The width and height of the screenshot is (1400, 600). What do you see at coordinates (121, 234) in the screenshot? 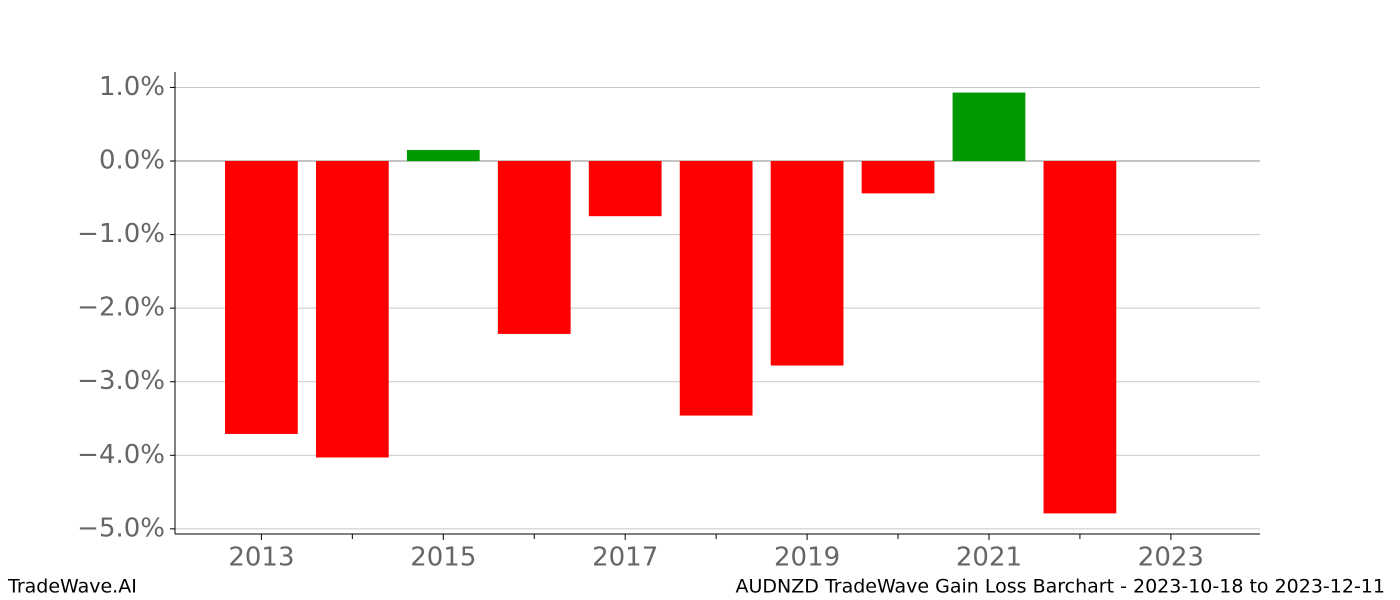
I see `y-tick-label: −1.0%` at bounding box center [121, 234].